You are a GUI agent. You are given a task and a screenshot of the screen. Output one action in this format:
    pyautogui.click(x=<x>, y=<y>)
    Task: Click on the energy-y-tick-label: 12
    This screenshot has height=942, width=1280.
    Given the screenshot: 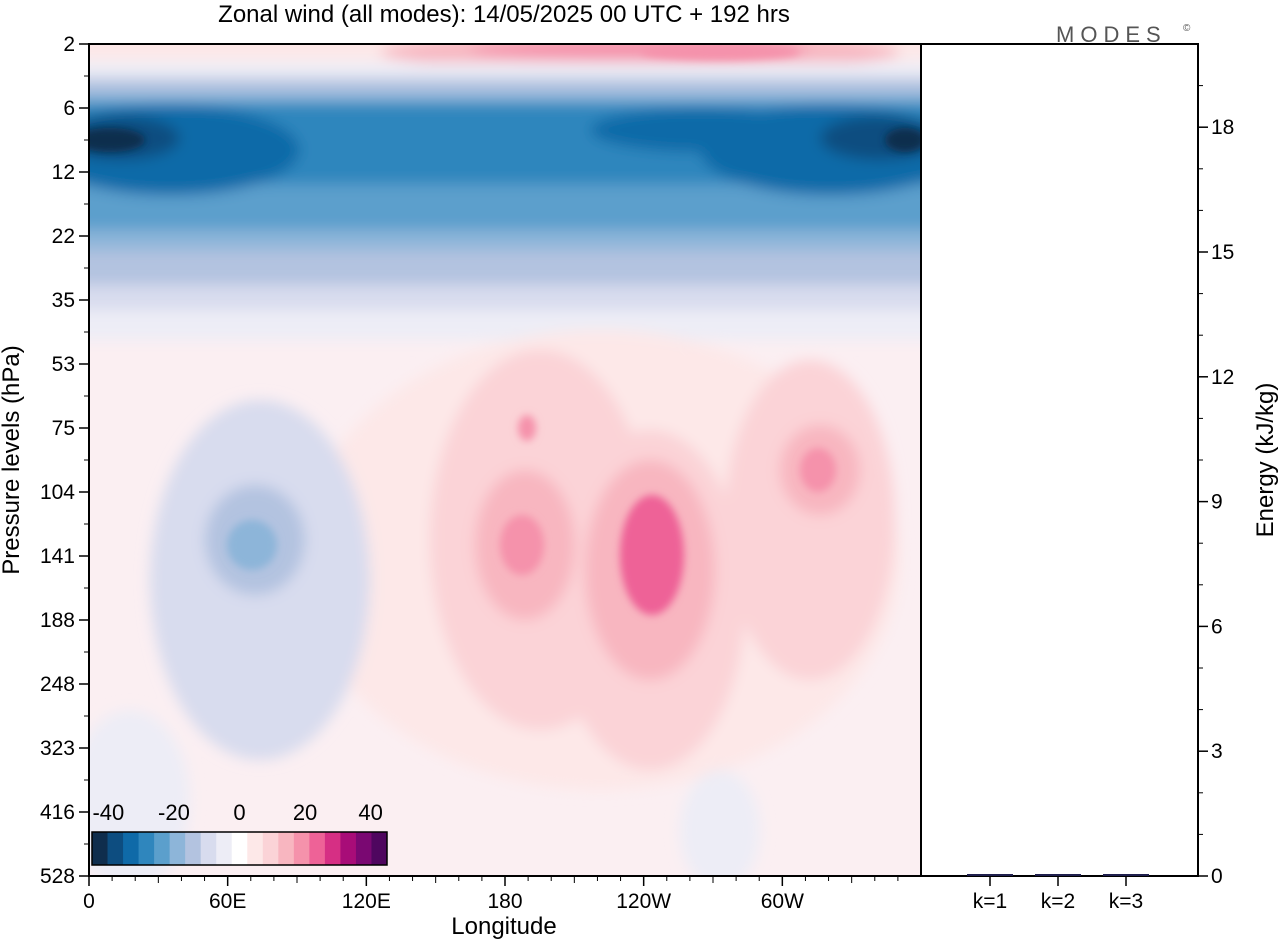 What is the action you would take?
    pyautogui.click(x=1222, y=377)
    